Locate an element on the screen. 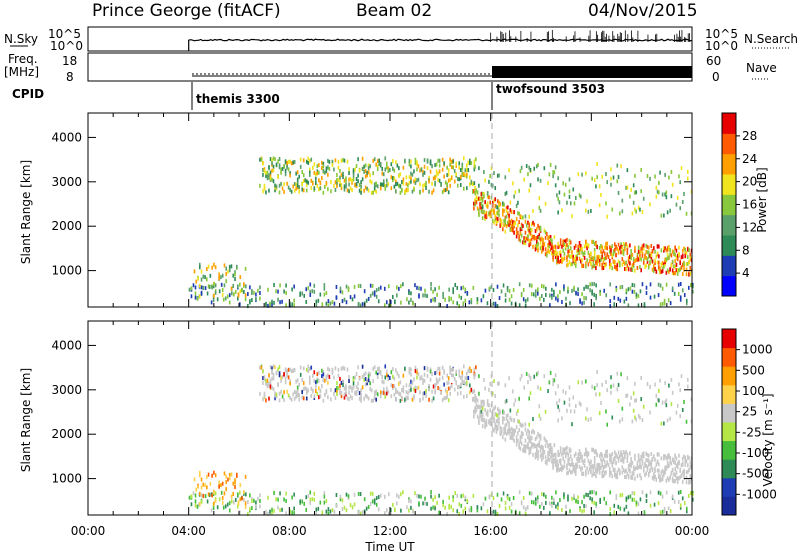  colorbar-tick-label: -25 is located at coordinates (752, 432).